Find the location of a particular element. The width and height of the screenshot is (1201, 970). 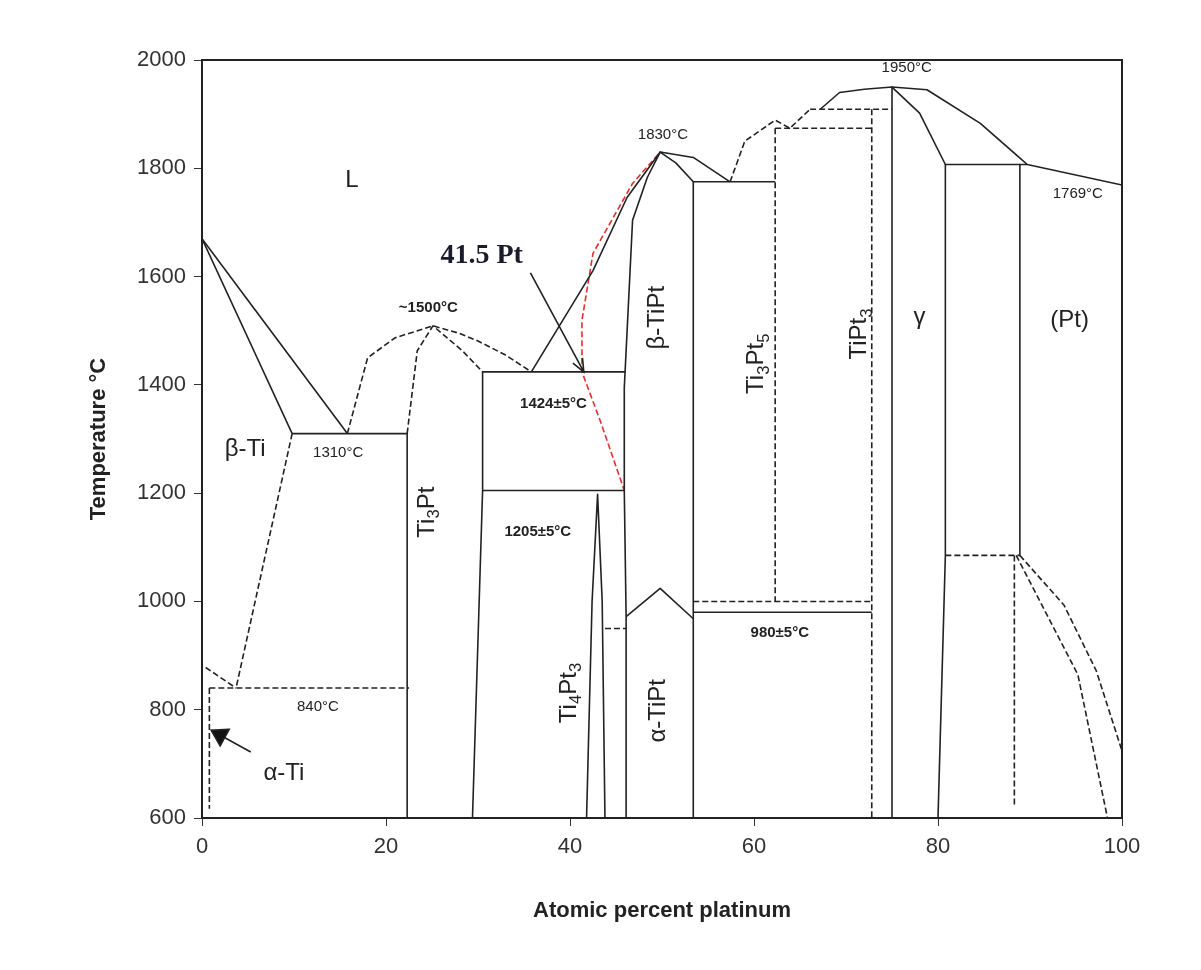

annotation: α-Ti is located at coordinates (284, 771).